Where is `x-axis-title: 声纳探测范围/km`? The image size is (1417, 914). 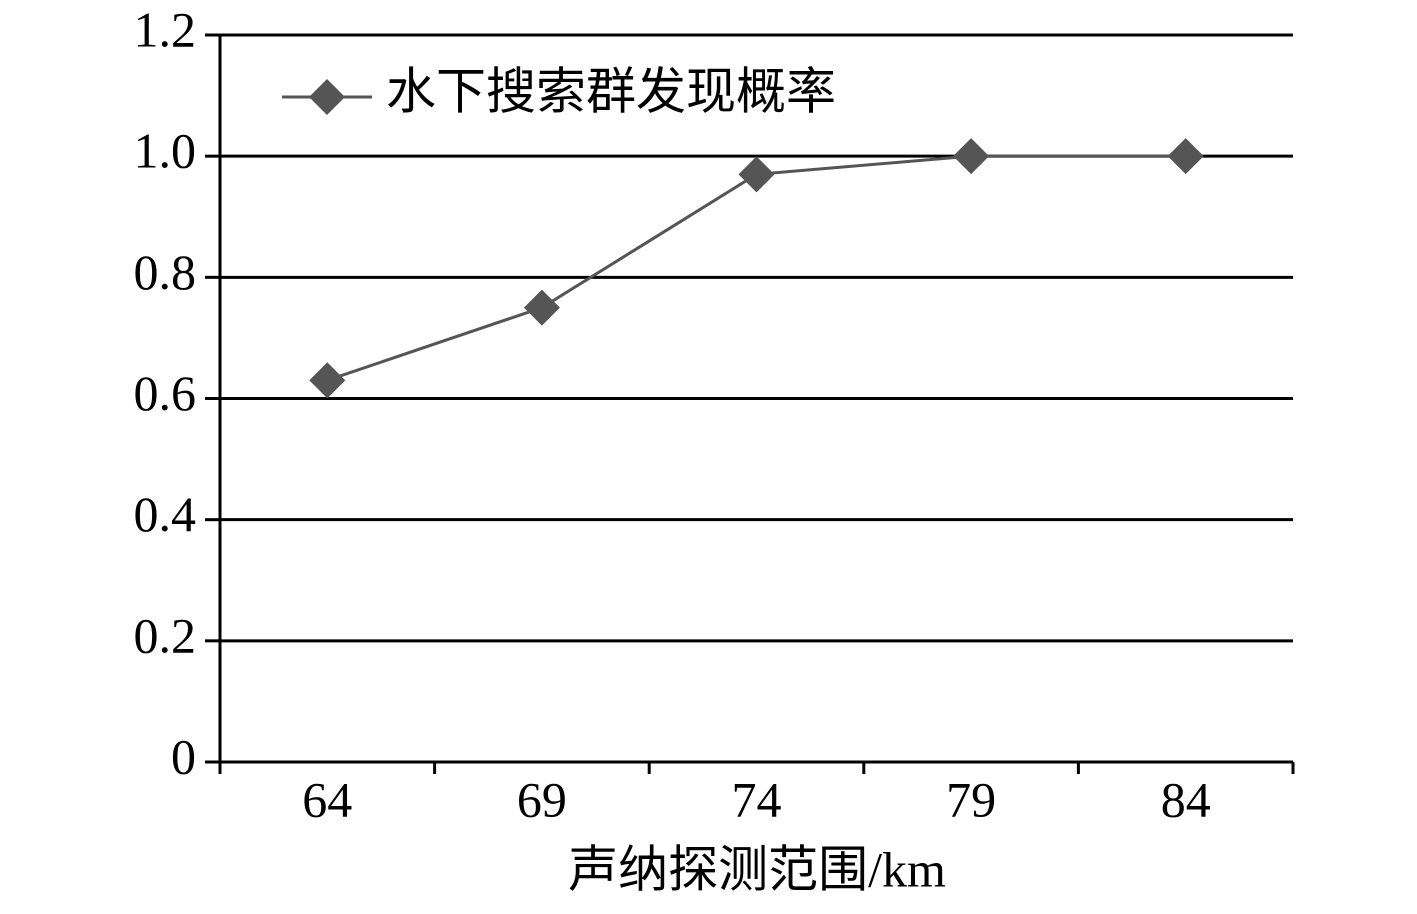
x-axis-title: 声纳探测范围/km is located at coordinates (757, 869).